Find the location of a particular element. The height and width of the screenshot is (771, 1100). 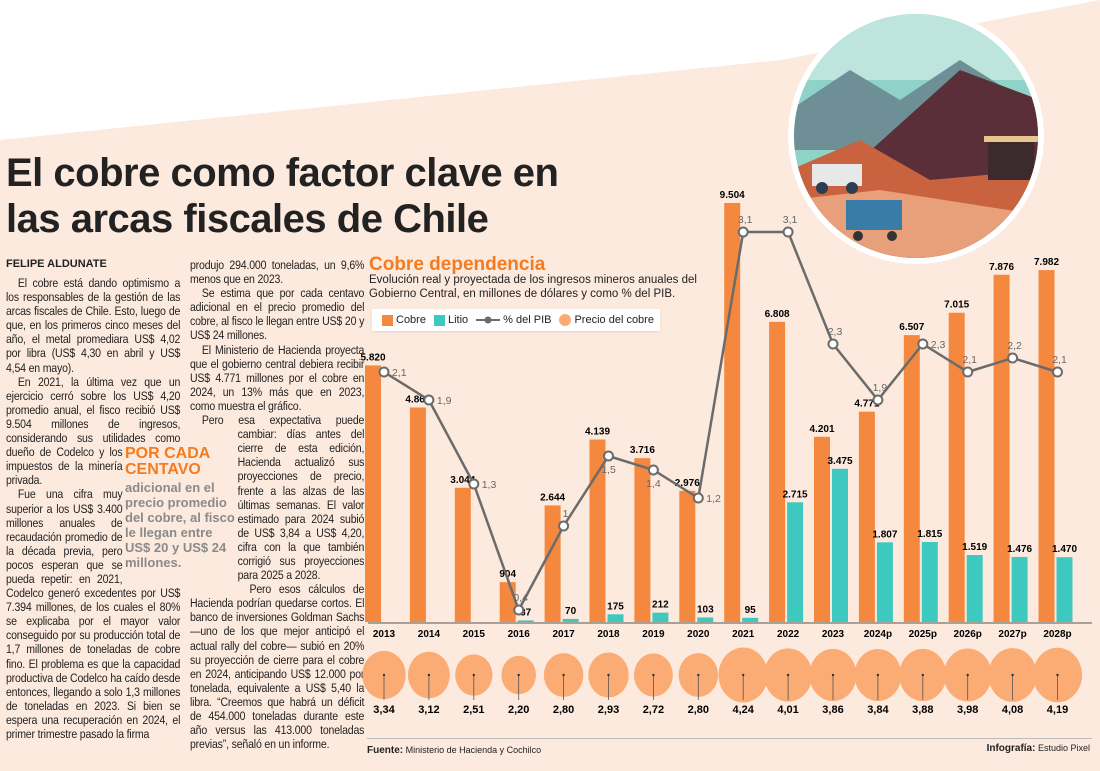

tick-label: 2024p is located at coordinates (878, 634).